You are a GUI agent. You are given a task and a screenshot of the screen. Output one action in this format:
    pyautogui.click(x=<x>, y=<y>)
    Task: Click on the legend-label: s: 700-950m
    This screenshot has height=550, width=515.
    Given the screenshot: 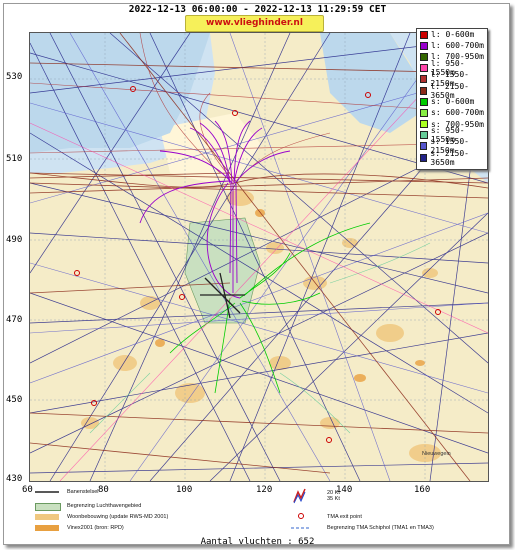 What is the action you would take?
    pyautogui.click(x=457, y=124)
    